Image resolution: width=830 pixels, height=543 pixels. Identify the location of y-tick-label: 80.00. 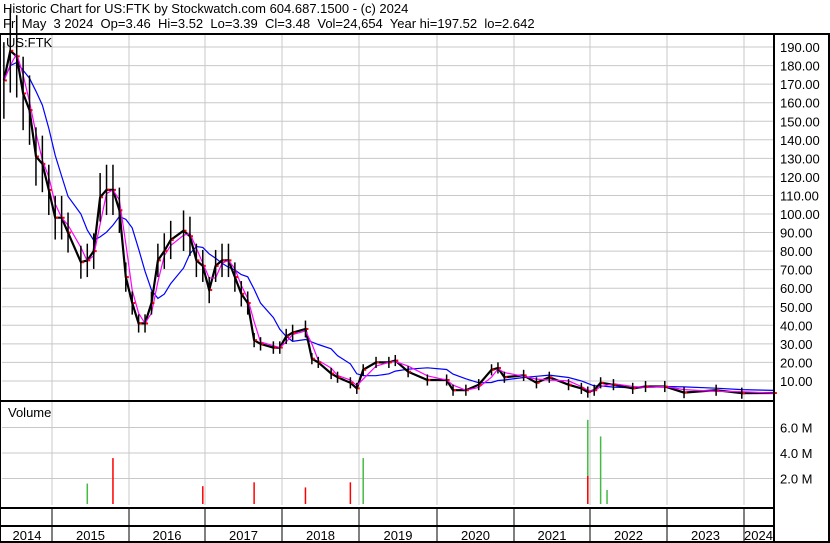
(796, 251).